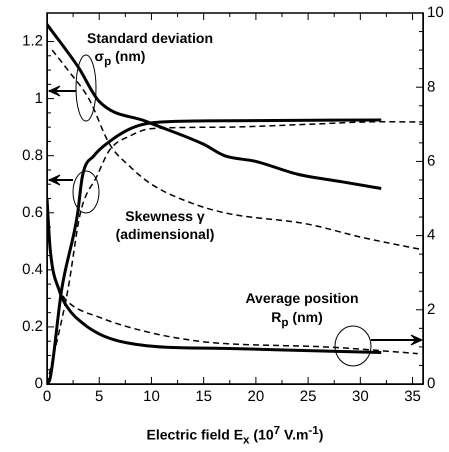 This screenshot has height=452, width=449. I want to click on x-tick-label: 10, so click(151, 397).